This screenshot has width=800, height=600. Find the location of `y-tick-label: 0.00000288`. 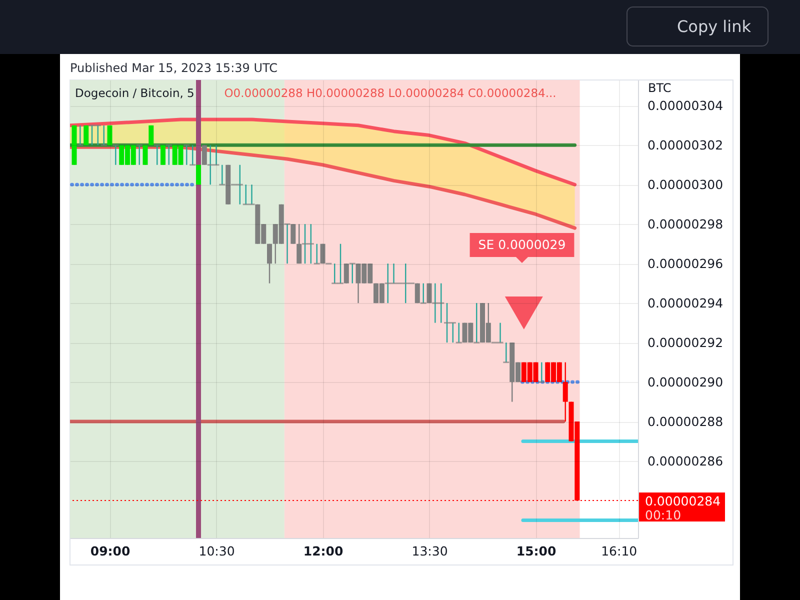

y-tick-label: 0.00000288 is located at coordinates (686, 422).